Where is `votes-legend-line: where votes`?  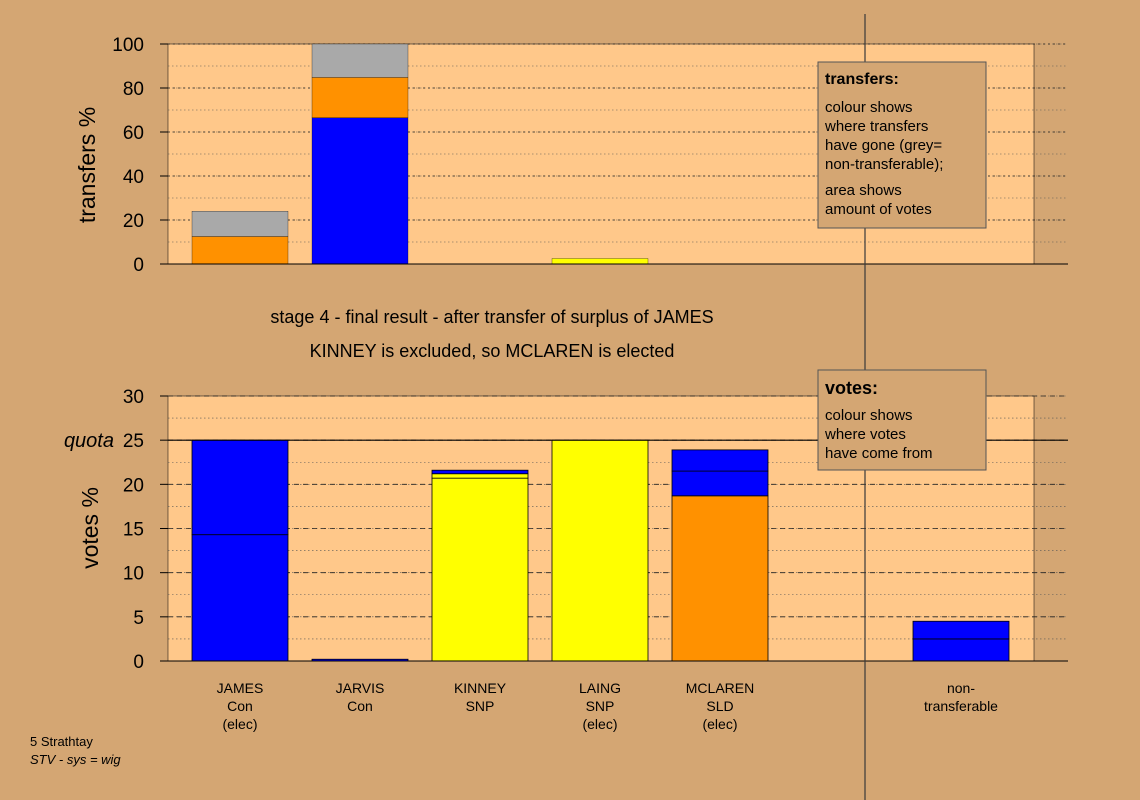
votes-legend-line: where votes is located at coordinates (865, 434).